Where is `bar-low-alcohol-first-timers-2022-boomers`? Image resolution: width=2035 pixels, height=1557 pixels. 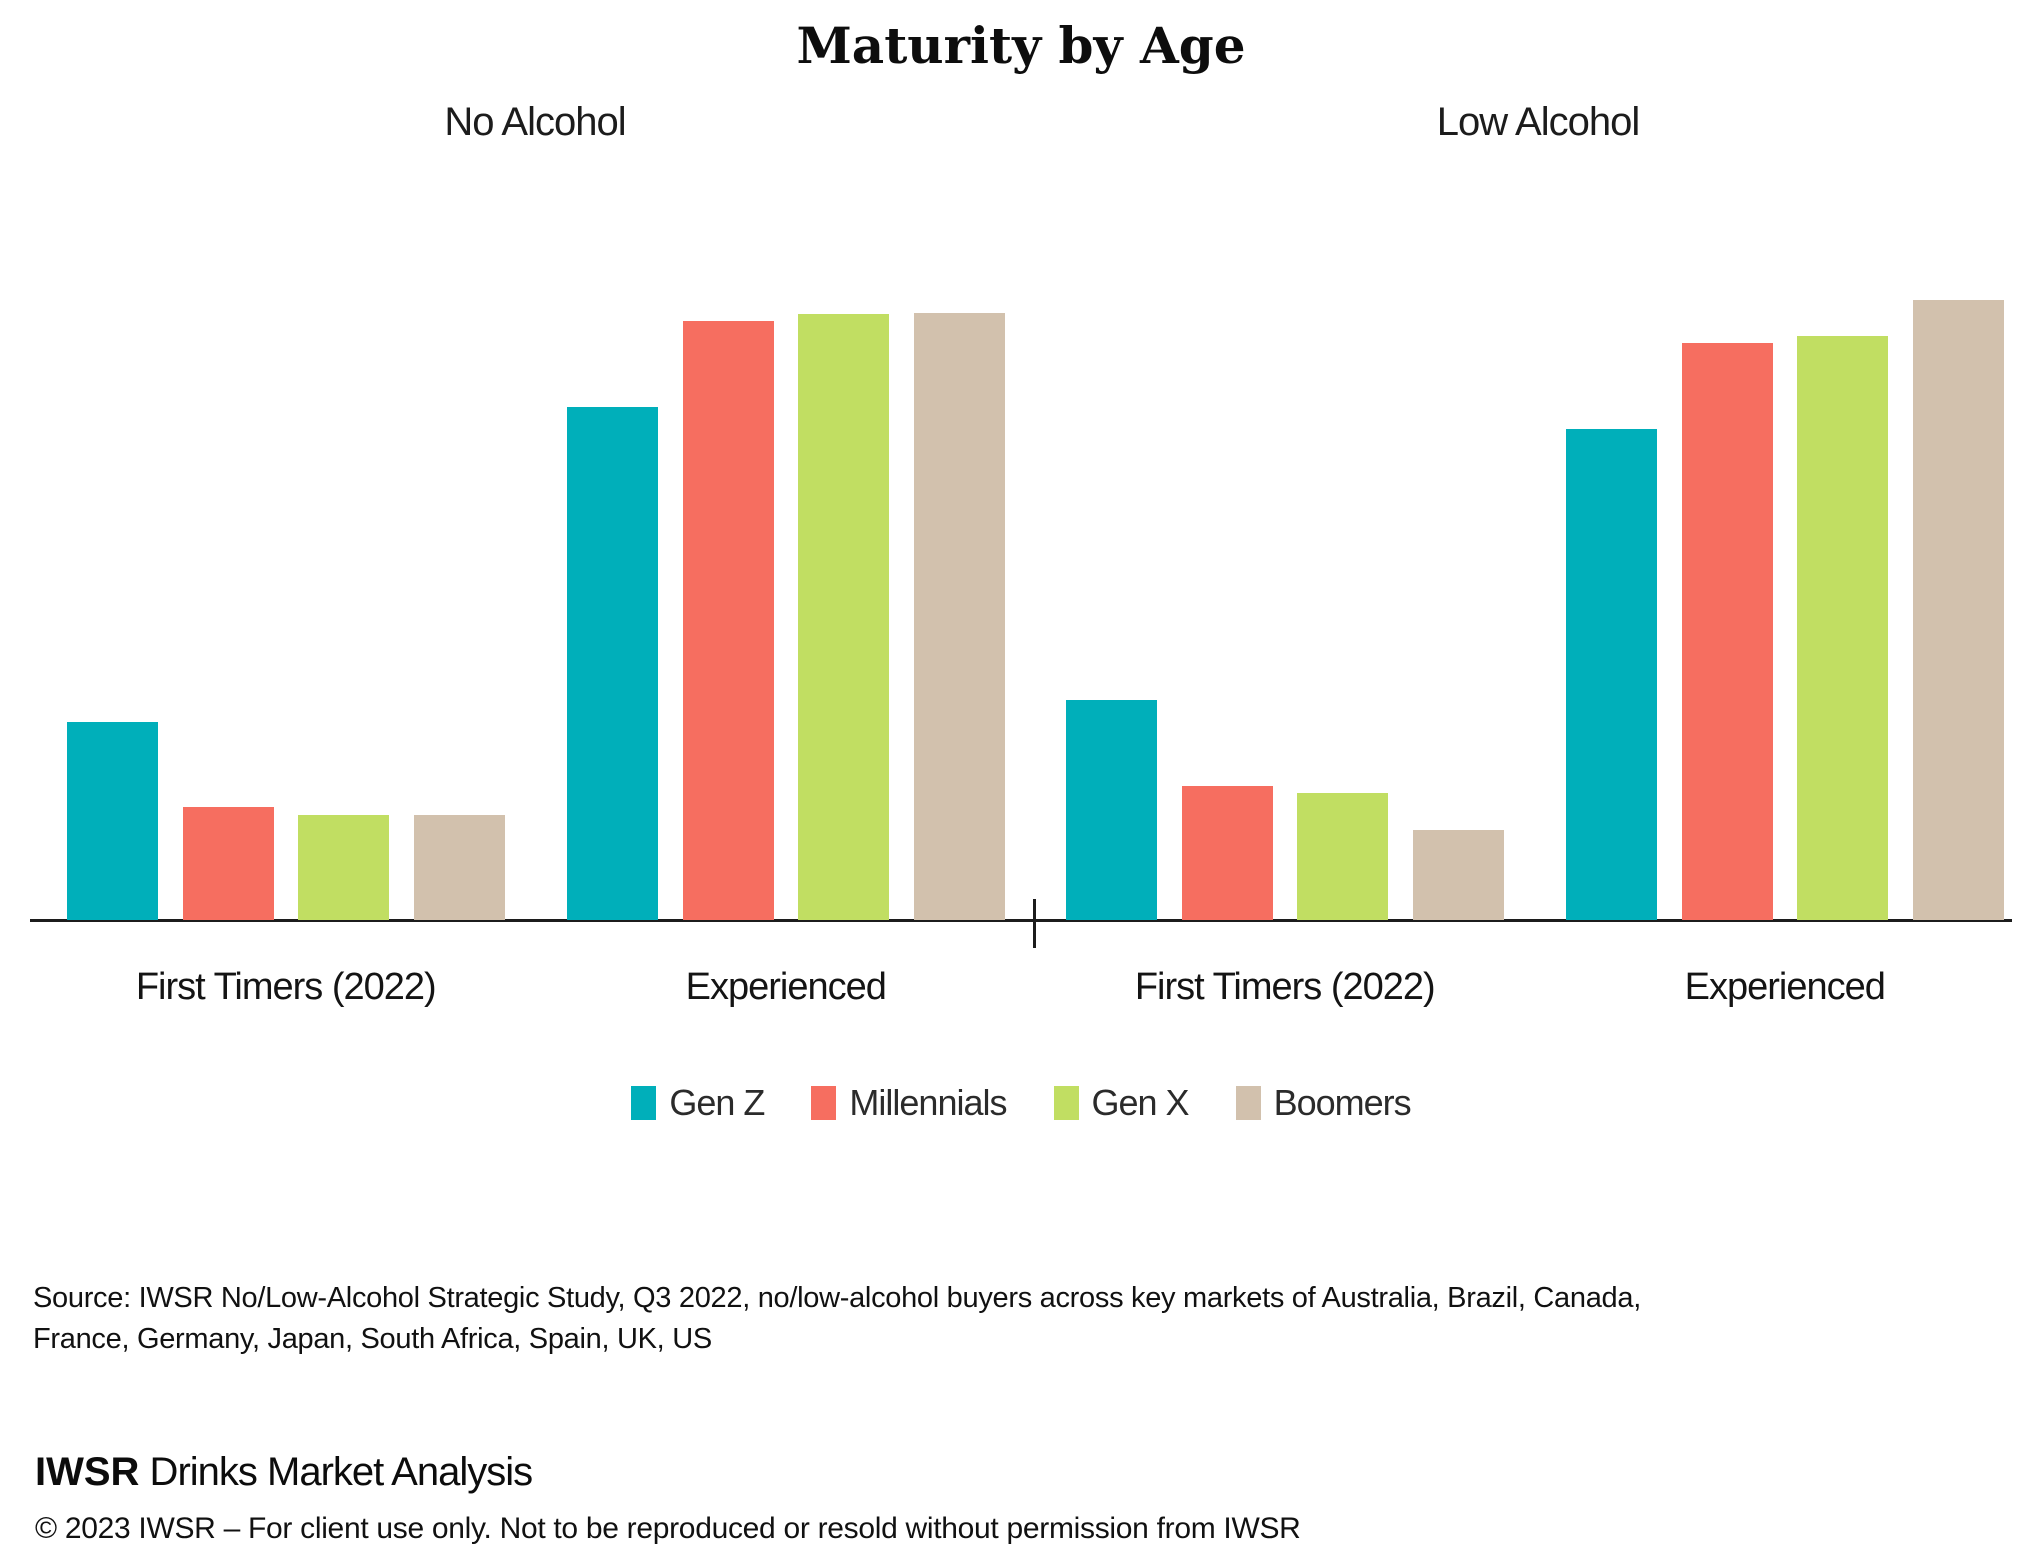 bar-low-alcohol-first-timers-2022-boomers is located at coordinates (1458, 875).